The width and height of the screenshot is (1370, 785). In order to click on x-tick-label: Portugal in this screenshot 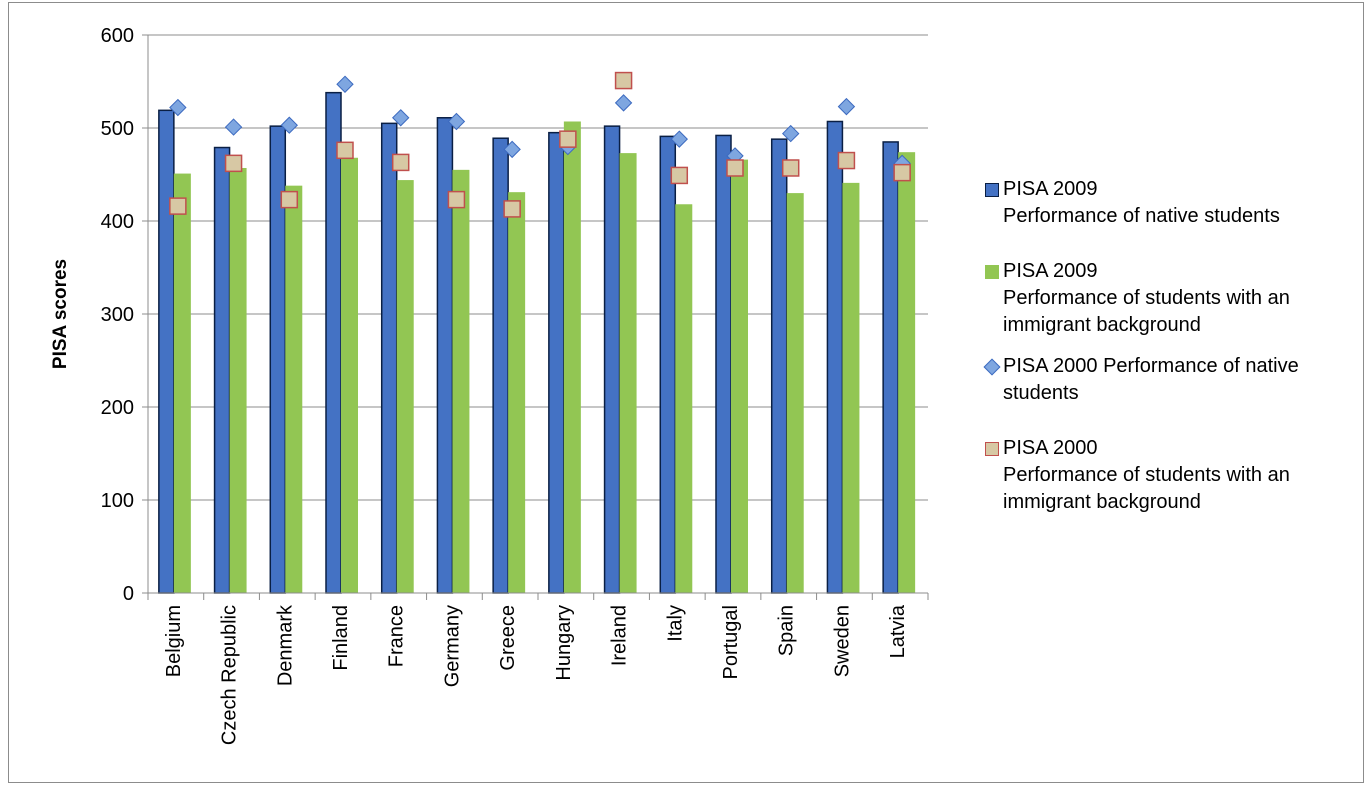, I will do `click(731, 642)`.